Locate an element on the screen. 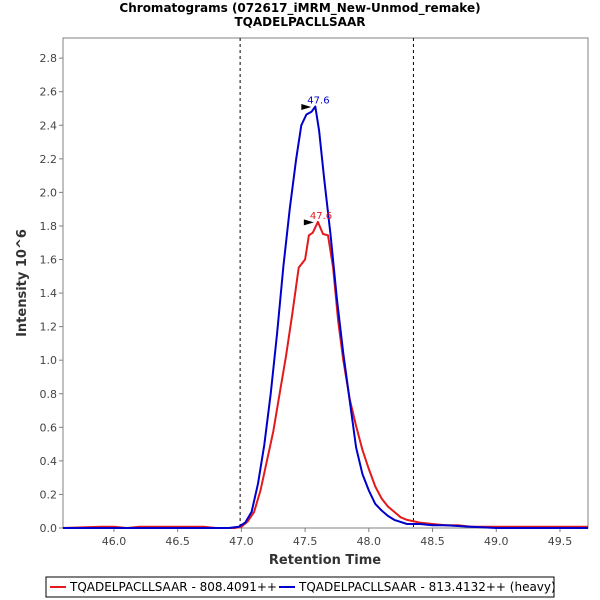  y-tick-label: 1.8 is located at coordinates (49, 226).